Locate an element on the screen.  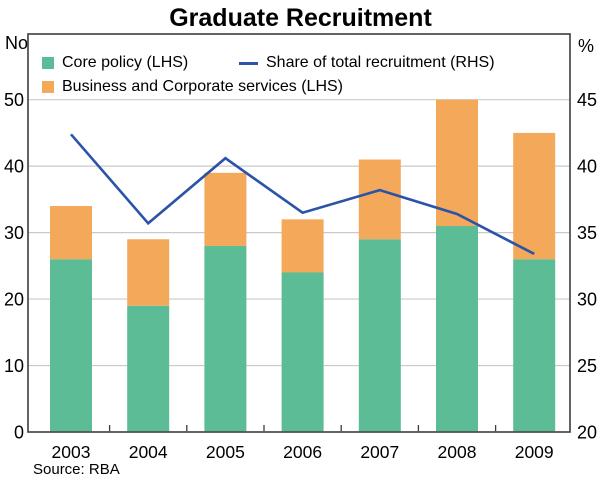
left-axis-tick-label: 10 is located at coordinates (14, 366).